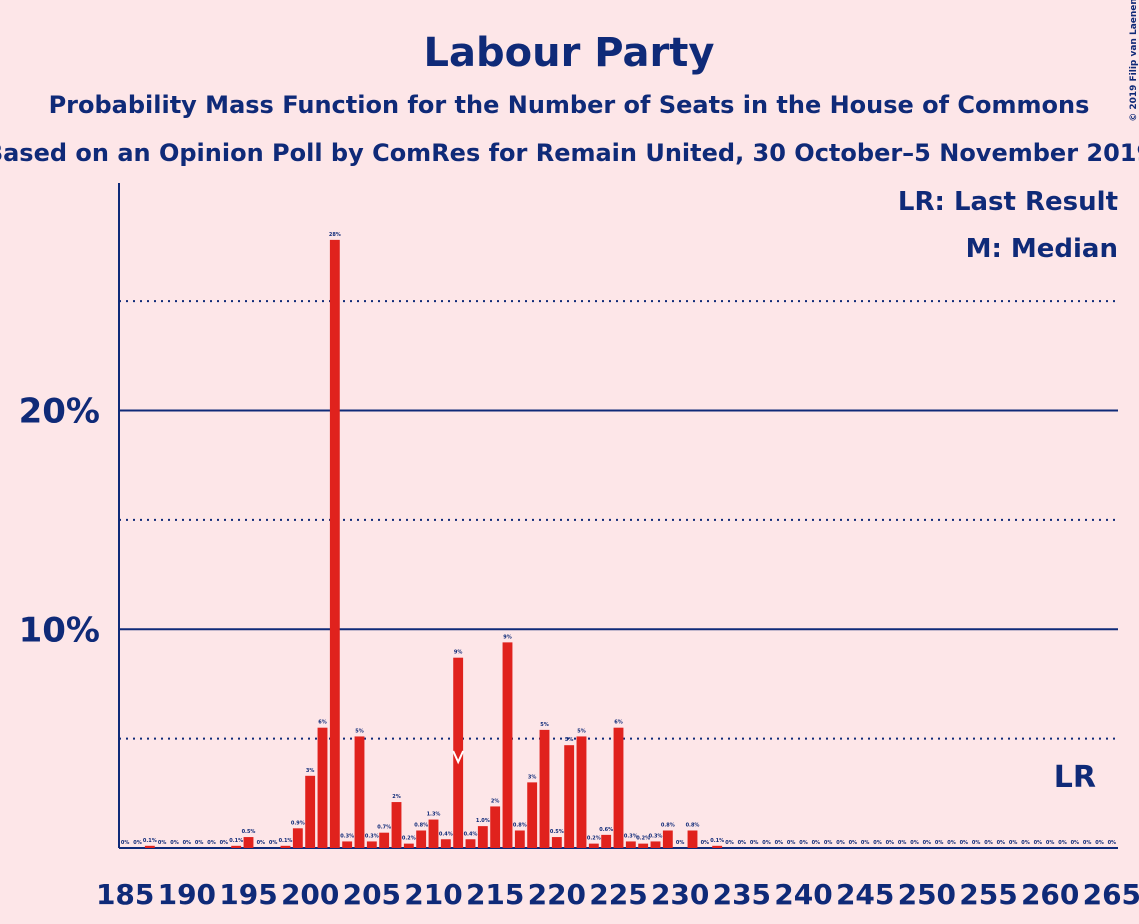 The image size is (1139, 924). Describe the element at coordinates (483, 821) in the screenshot. I see `value-label: 1.0%` at that location.